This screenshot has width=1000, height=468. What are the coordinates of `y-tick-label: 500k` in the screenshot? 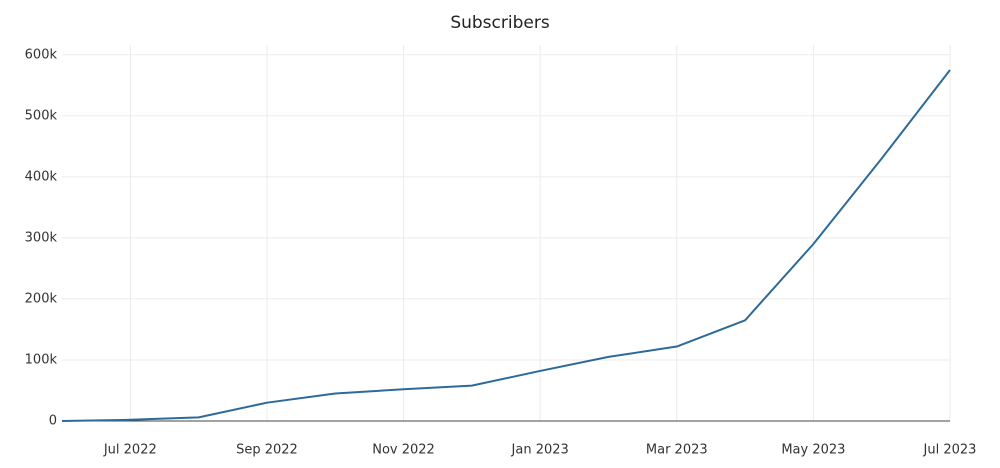 It's located at (41, 115).